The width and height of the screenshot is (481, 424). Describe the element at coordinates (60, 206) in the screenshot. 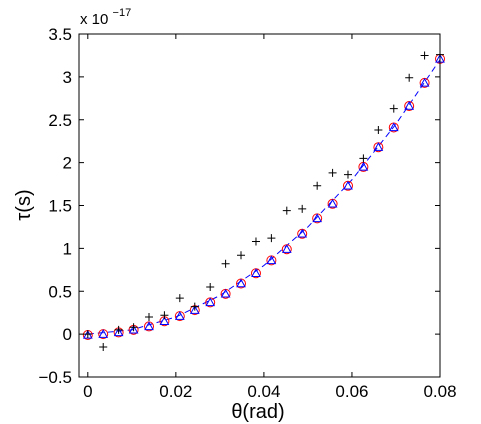

I see `y-tick-label: 1.5` at that location.